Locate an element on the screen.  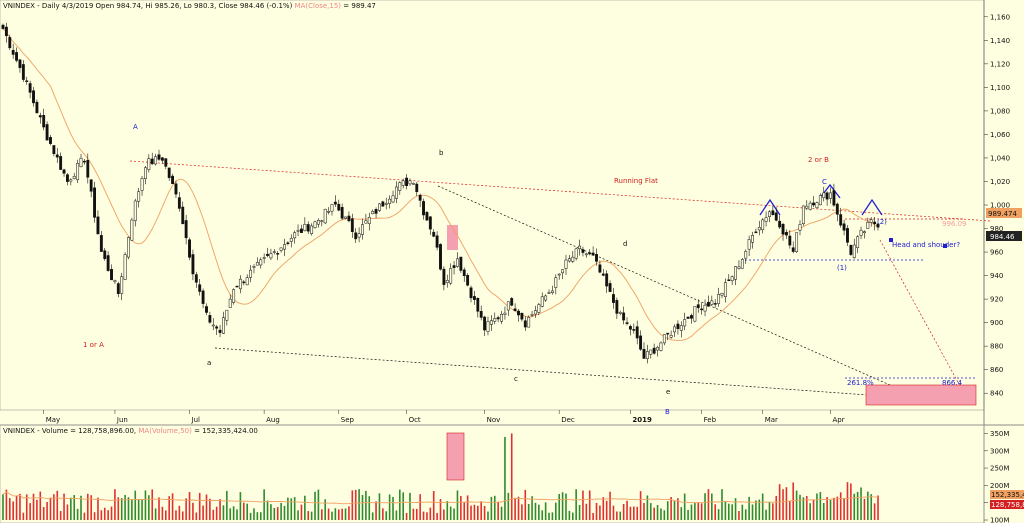
price-tick-label: 940 is located at coordinates (996, 276).